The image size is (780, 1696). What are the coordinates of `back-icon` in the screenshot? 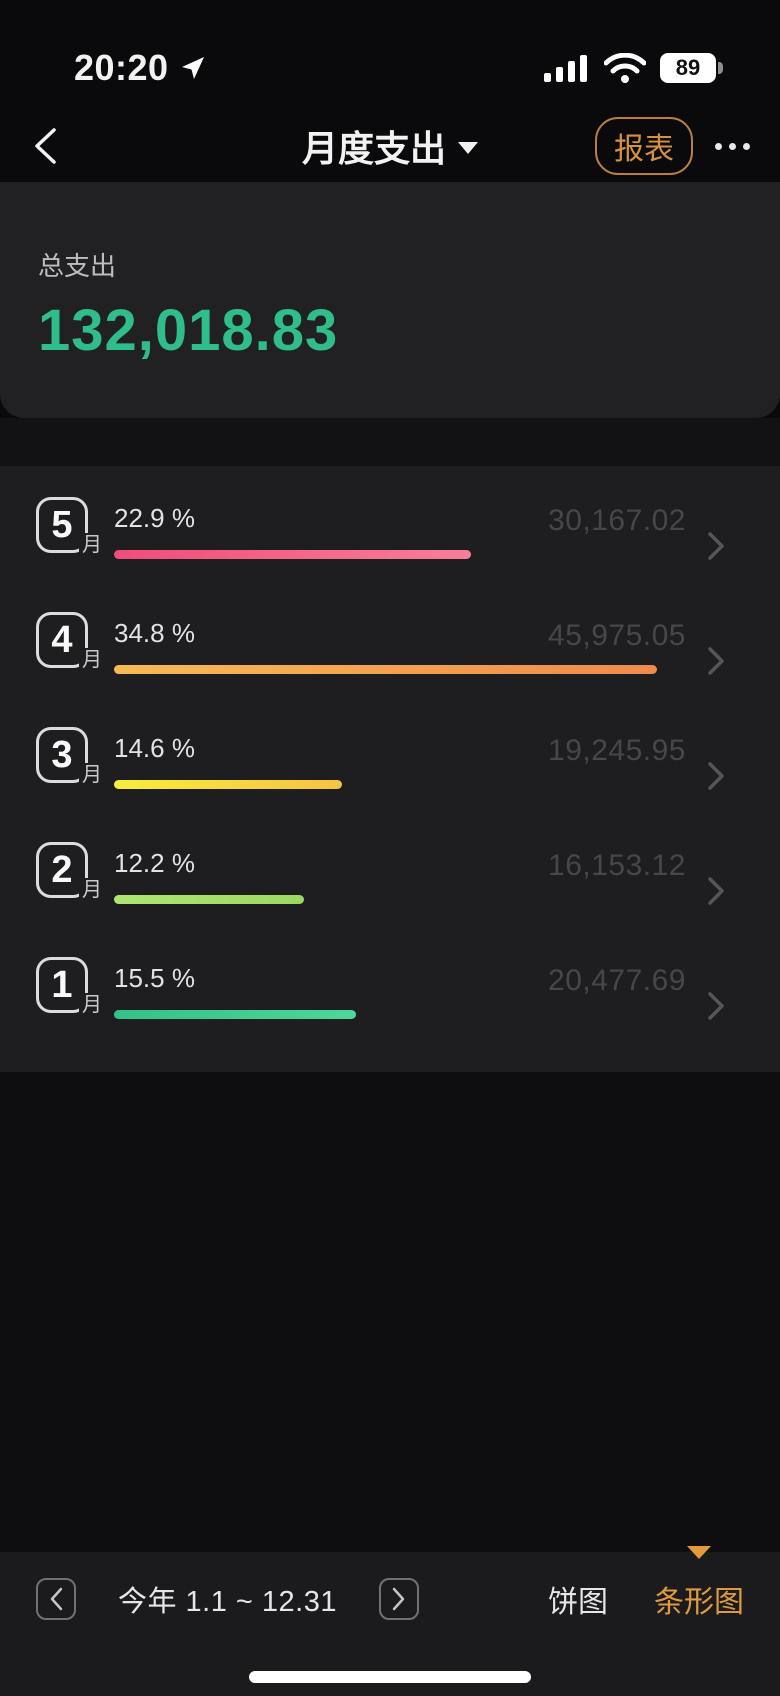 It's located at (45, 146).